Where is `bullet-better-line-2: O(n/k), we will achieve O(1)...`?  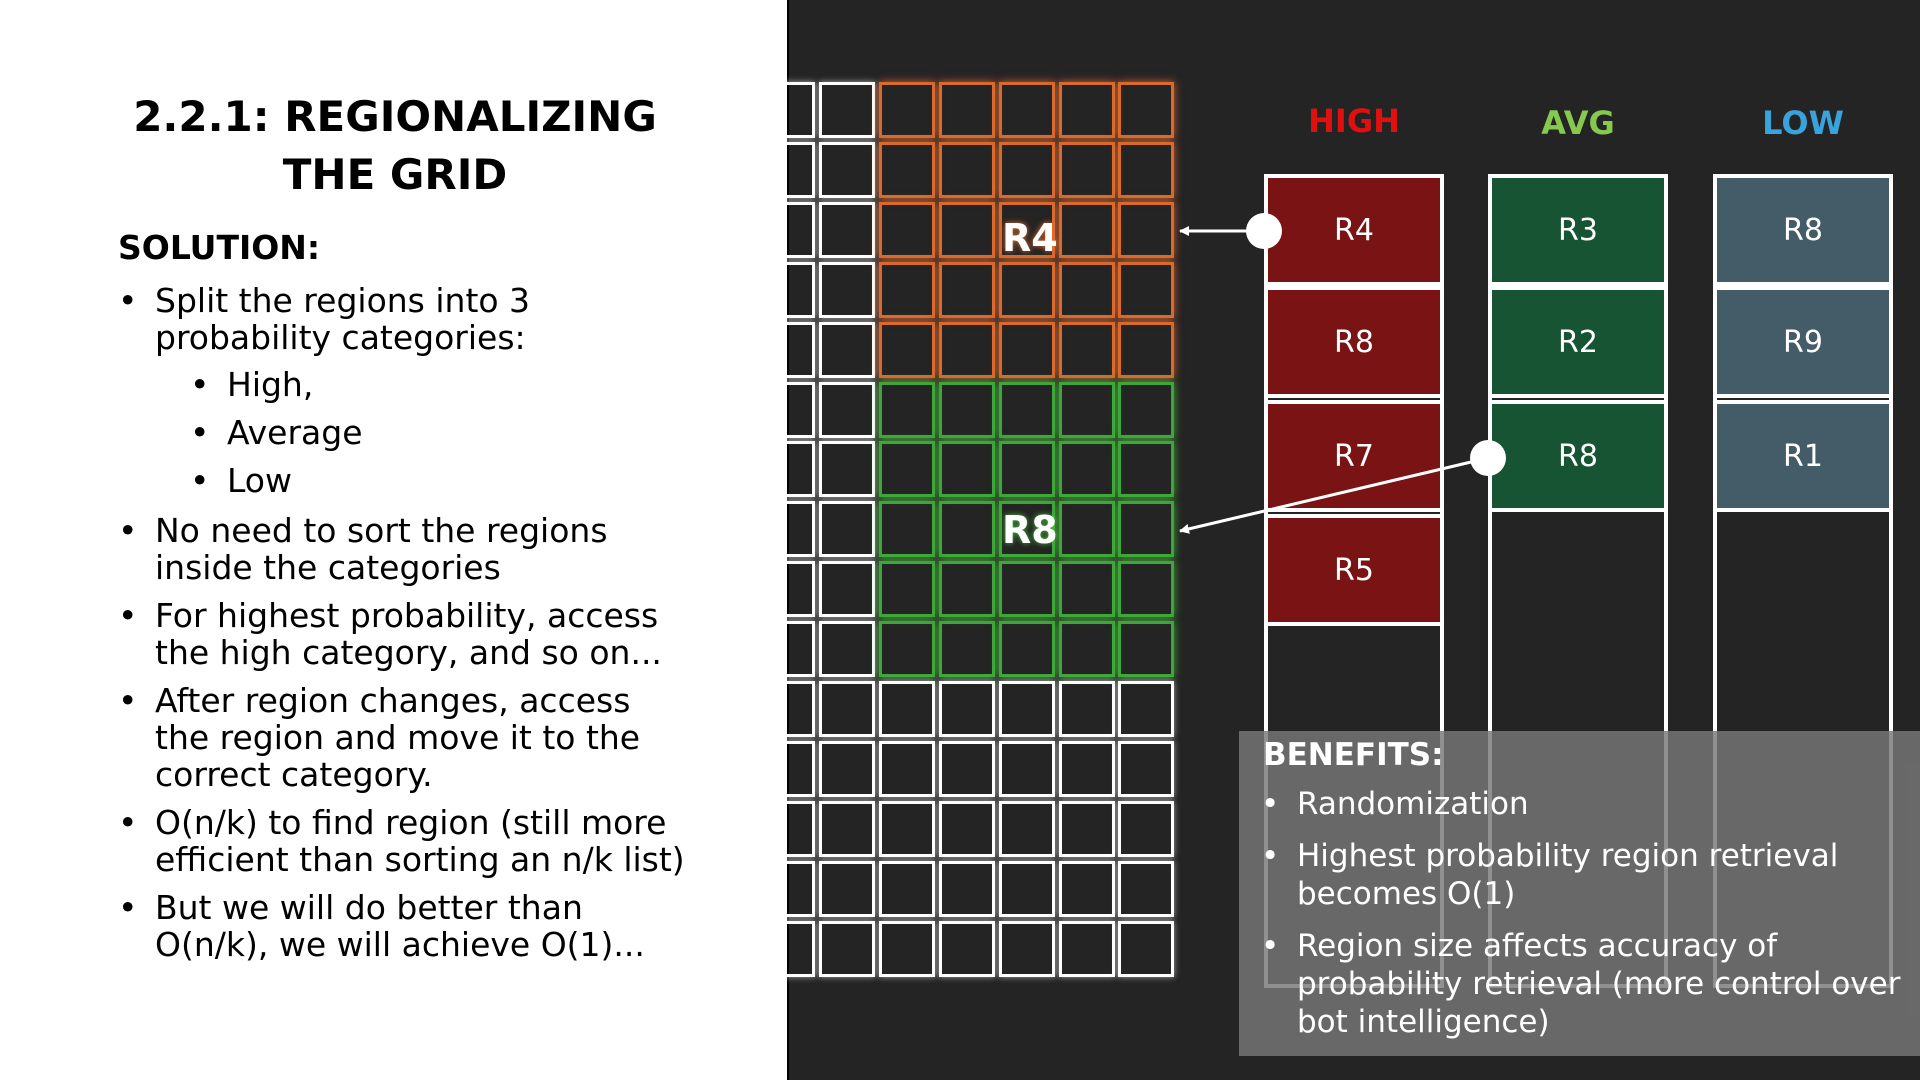
bullet-better-line-2: O(n/k), we will achieve O(1)... is located at coordinates (400, 944).